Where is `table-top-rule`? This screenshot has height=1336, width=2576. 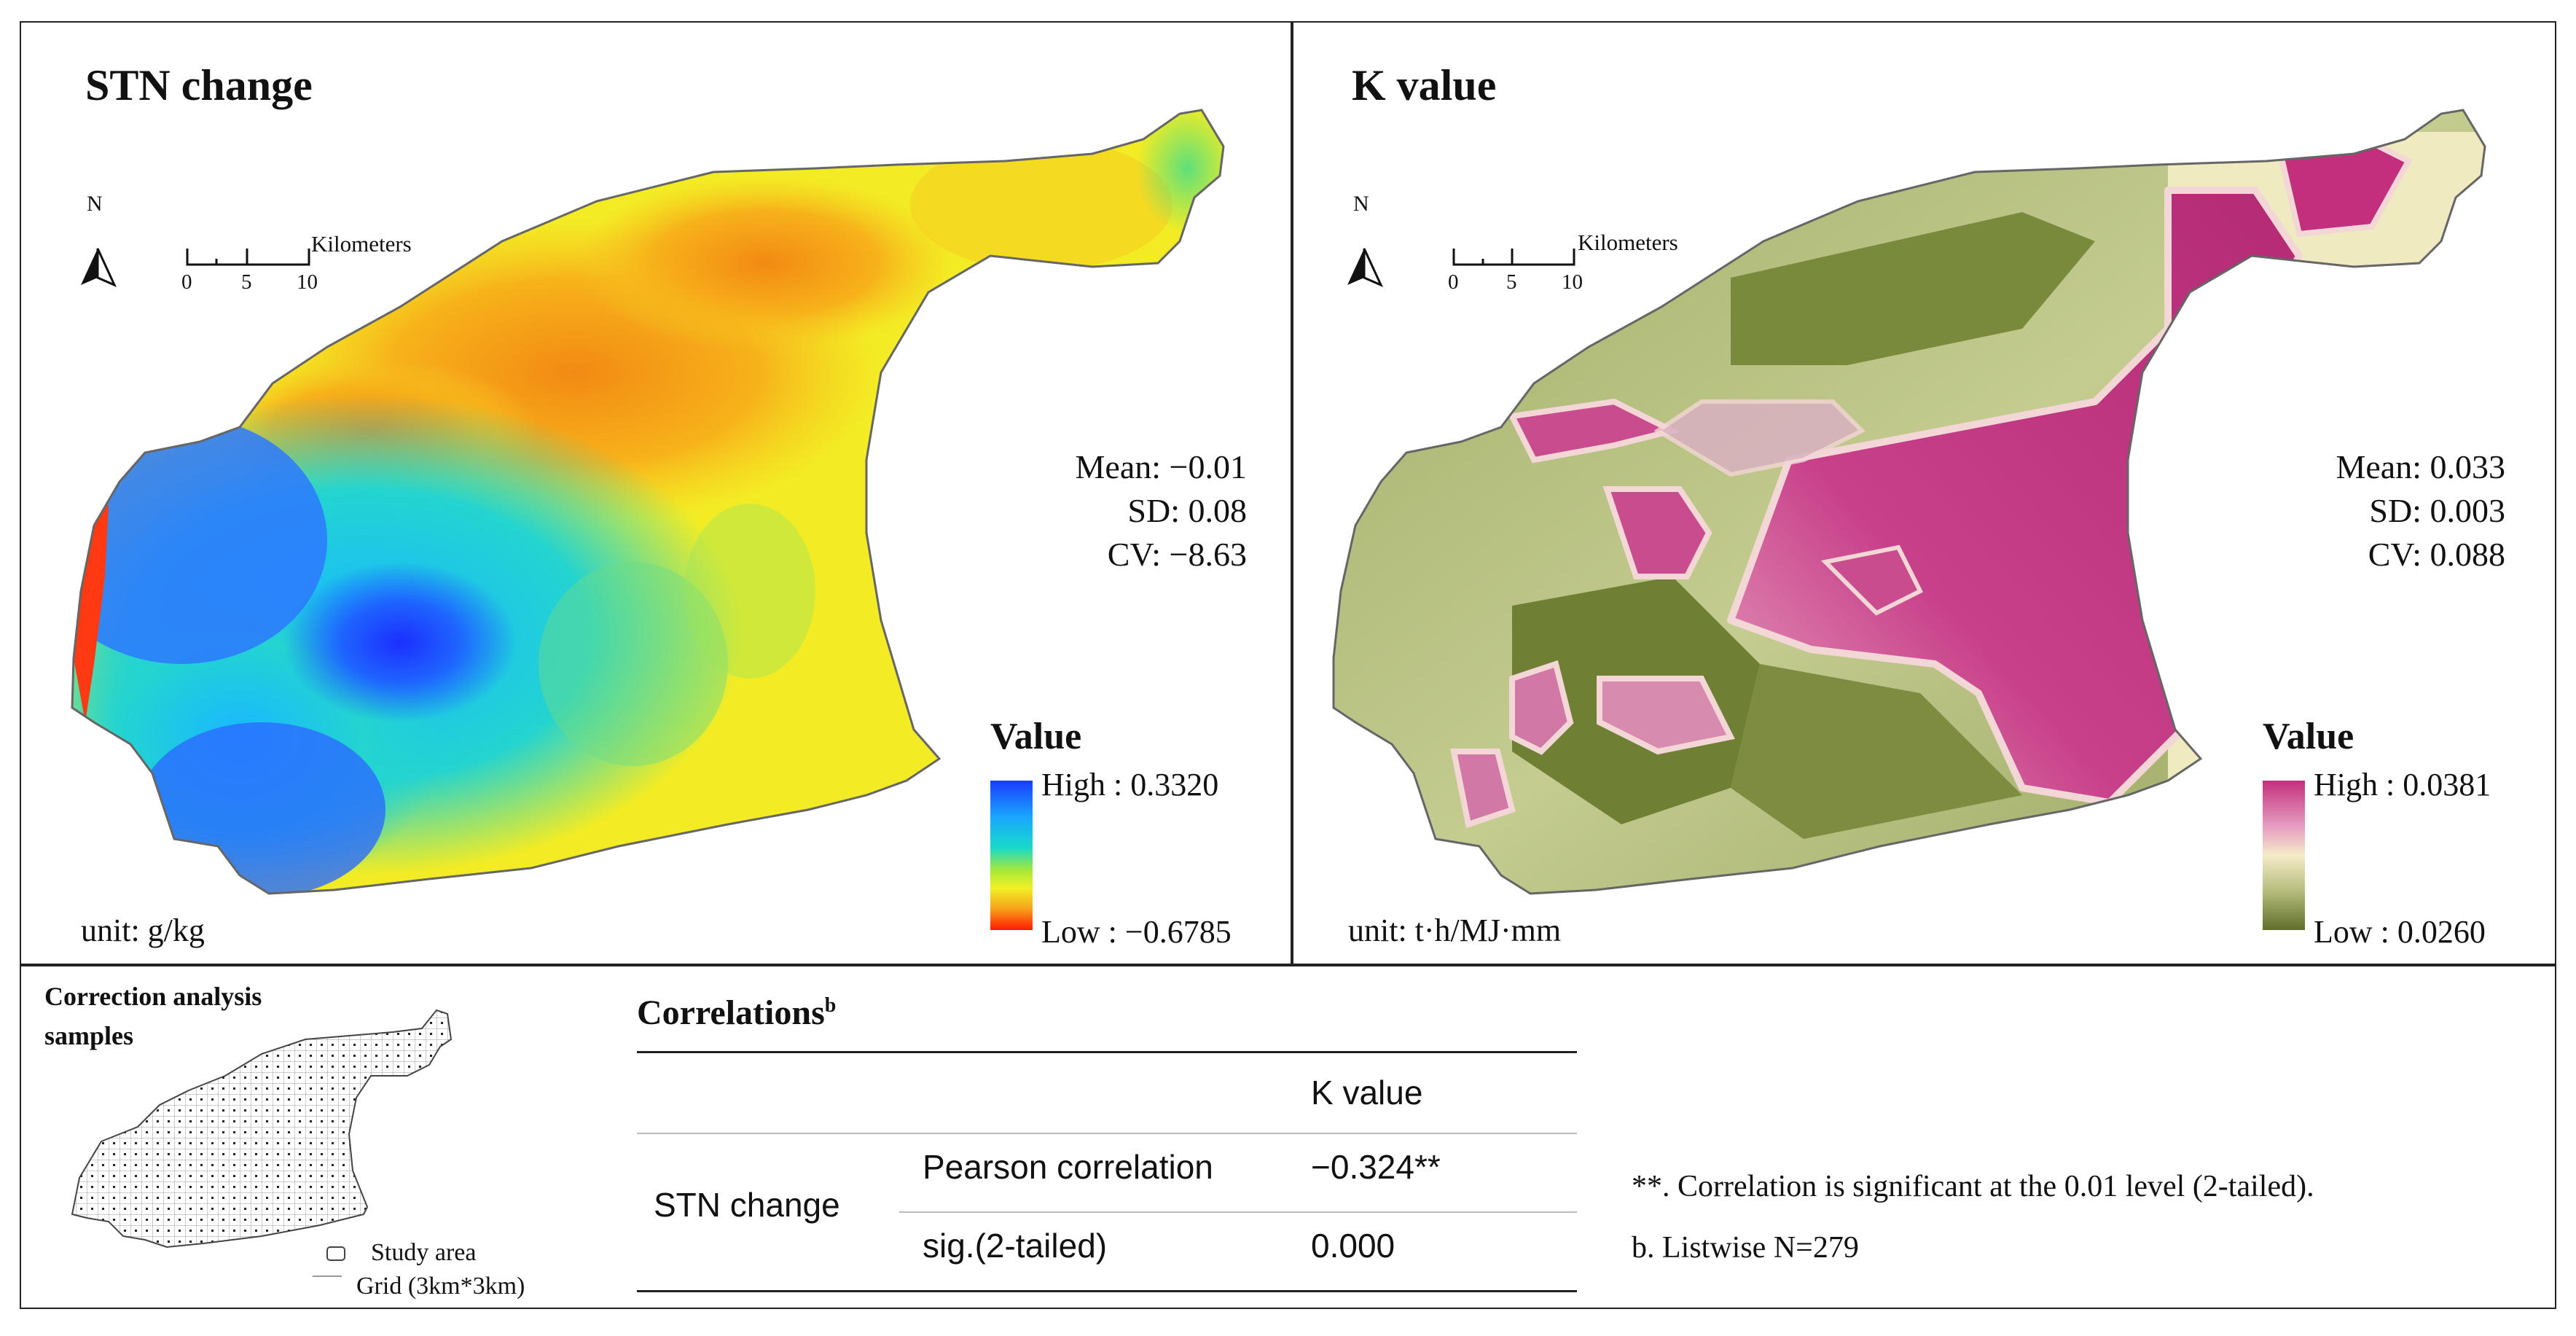 table-top-rule is located at coordinates (1107, 1052).